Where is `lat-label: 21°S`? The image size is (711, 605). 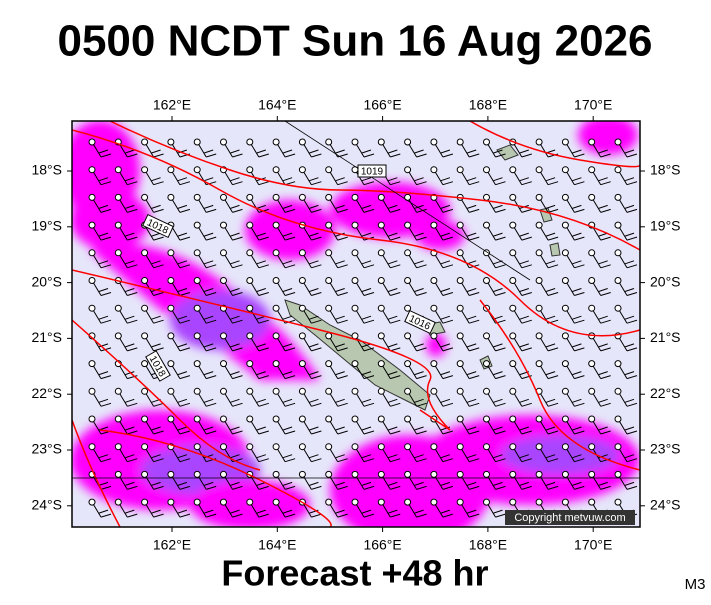
lat-label: 21°S is located at coordinates (46, 337).